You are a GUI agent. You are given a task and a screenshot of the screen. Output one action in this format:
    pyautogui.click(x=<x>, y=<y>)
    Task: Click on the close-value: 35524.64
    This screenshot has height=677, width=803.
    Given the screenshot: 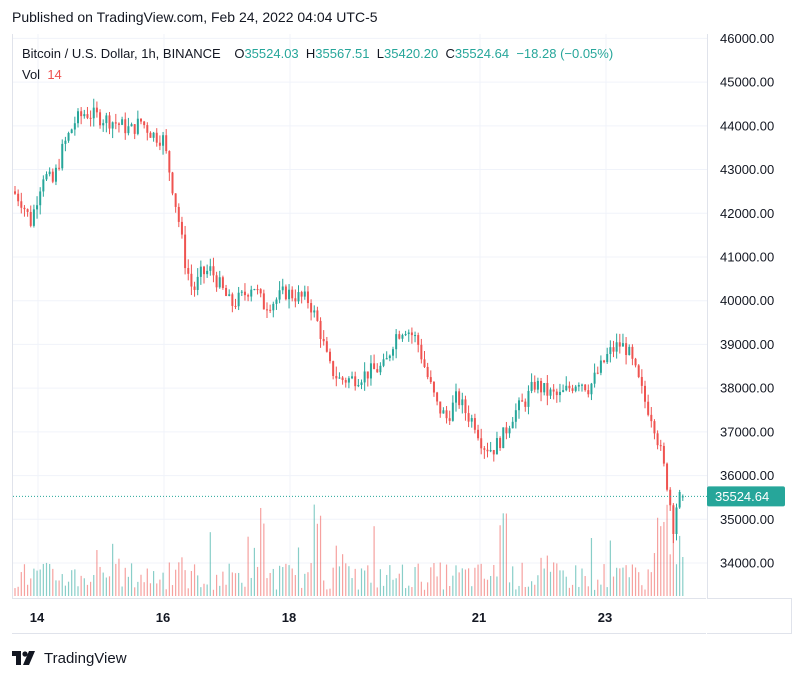 What is the action you would take?
    pyautogui.click(x=482, y=53)
    